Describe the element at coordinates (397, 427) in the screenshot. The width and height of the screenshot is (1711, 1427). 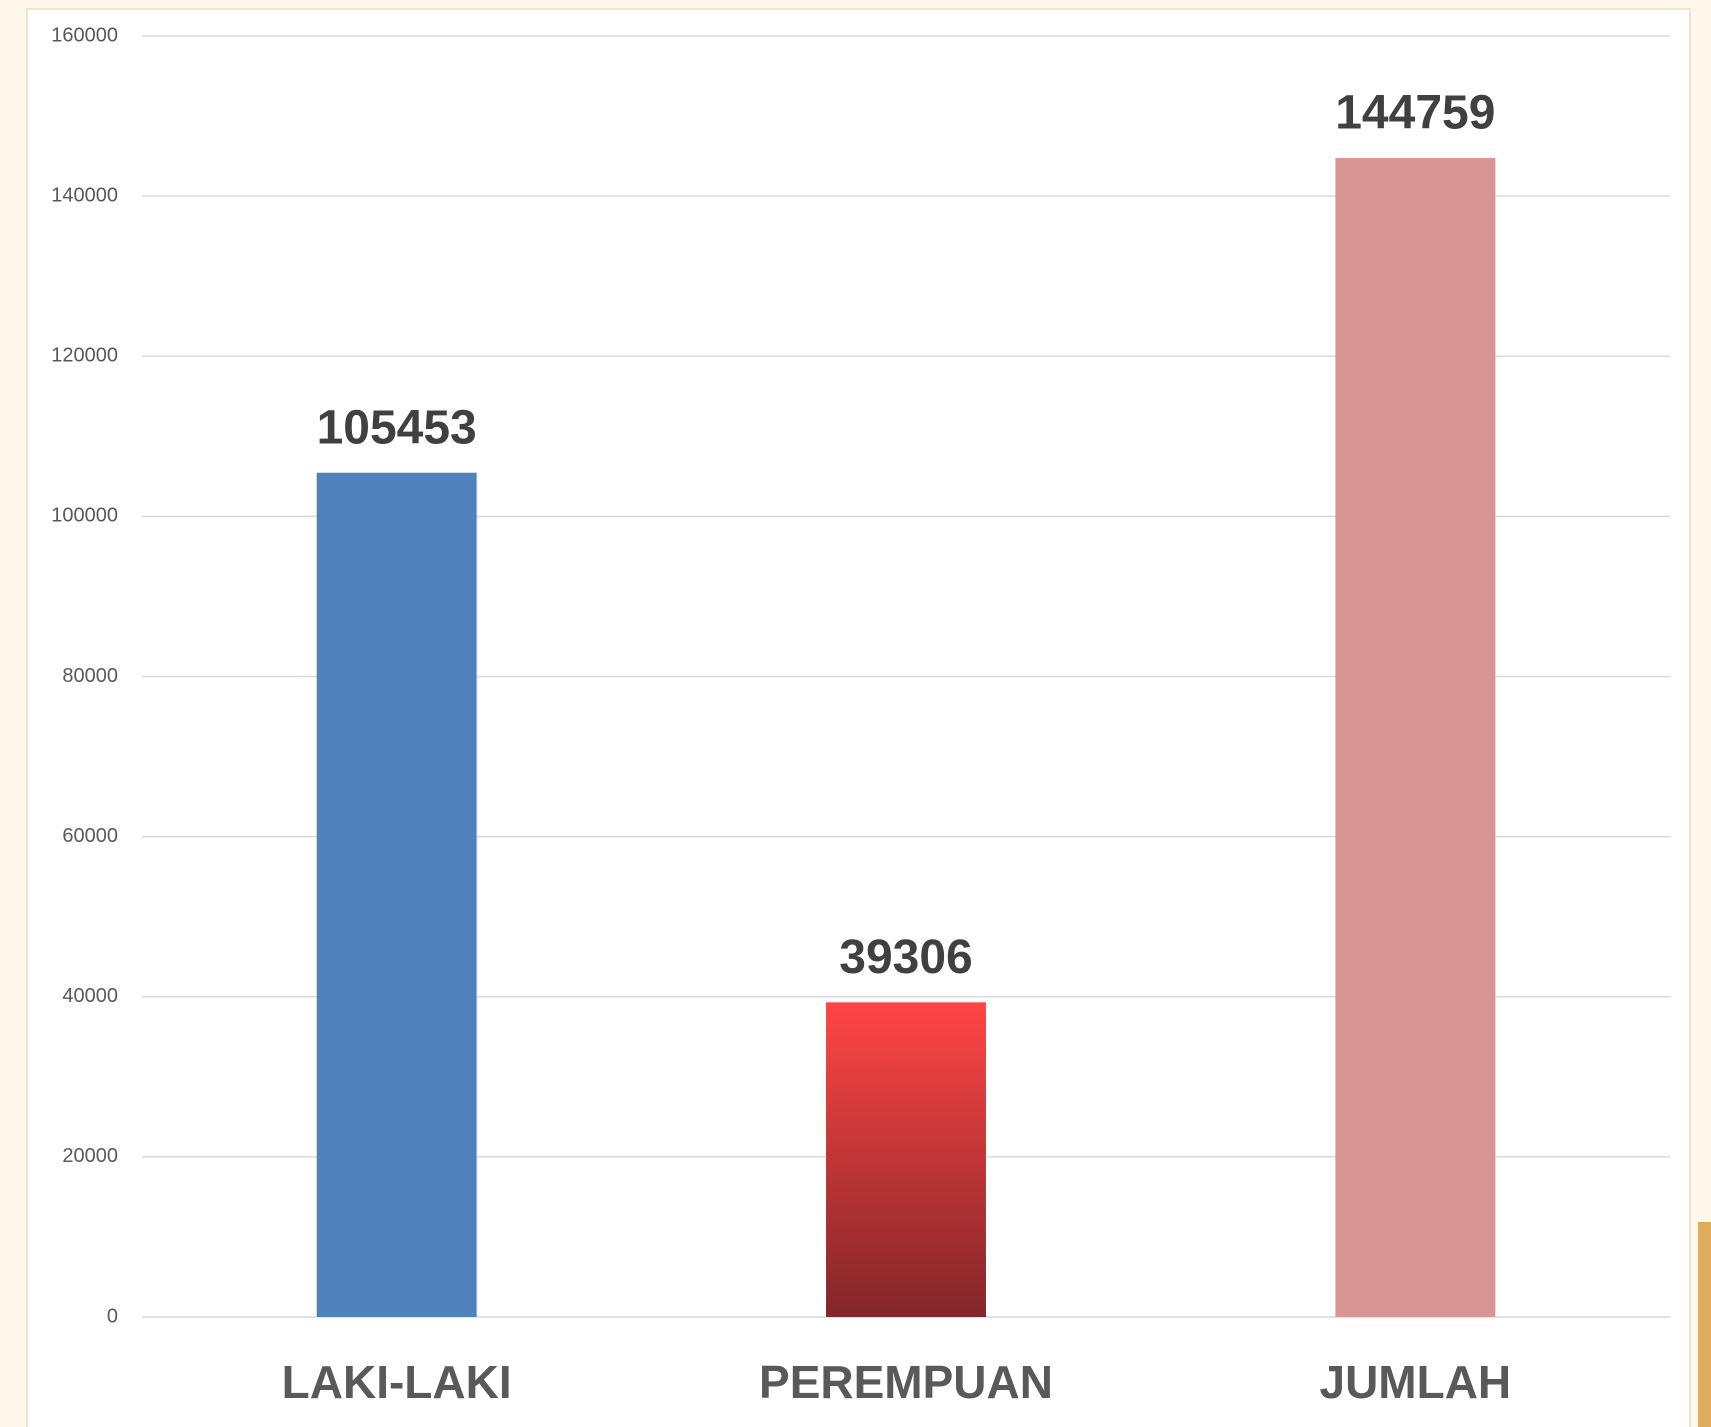
I see `data-label: 105453` at that location.